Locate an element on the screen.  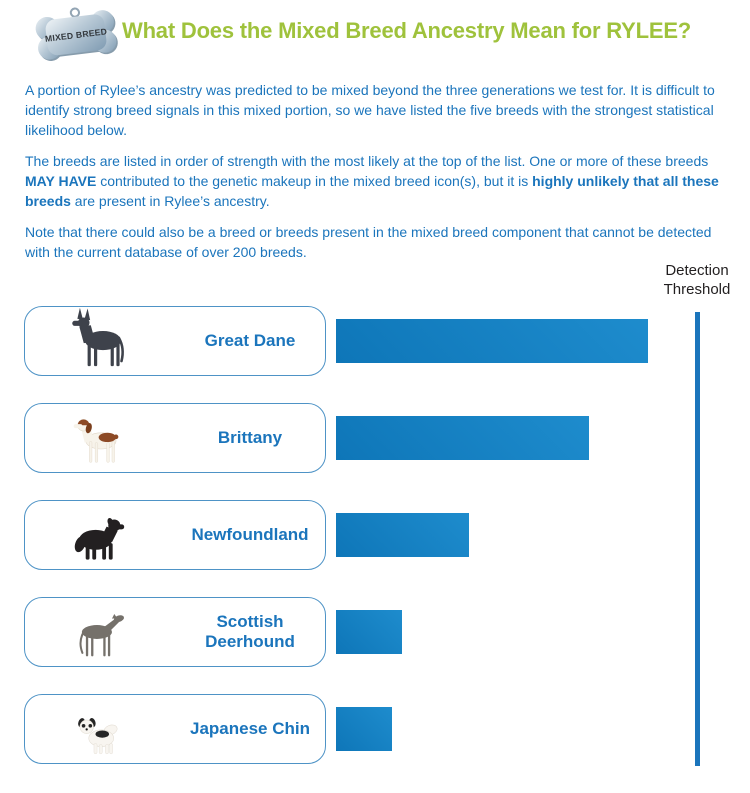
newfoundland-dog-icon is located at coordinates (99, 538).